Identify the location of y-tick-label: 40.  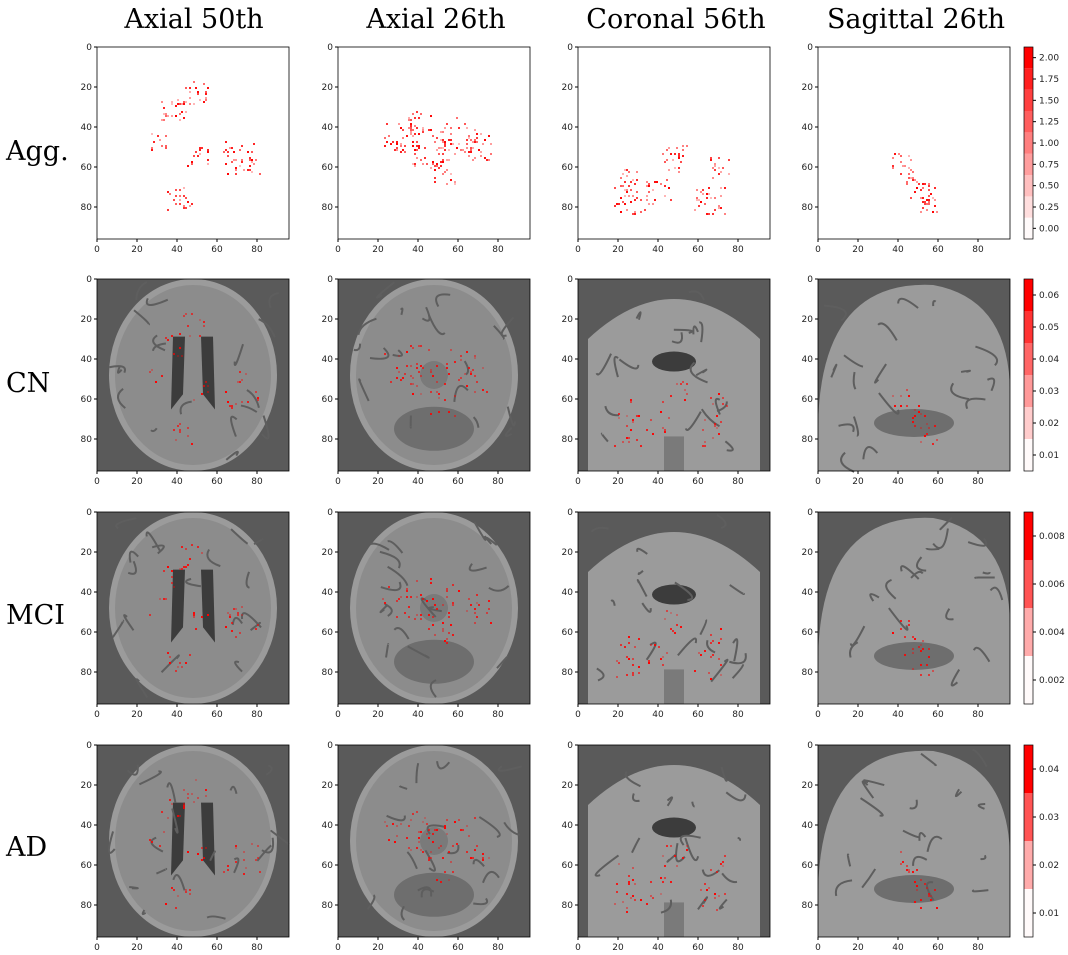
(328, 826).